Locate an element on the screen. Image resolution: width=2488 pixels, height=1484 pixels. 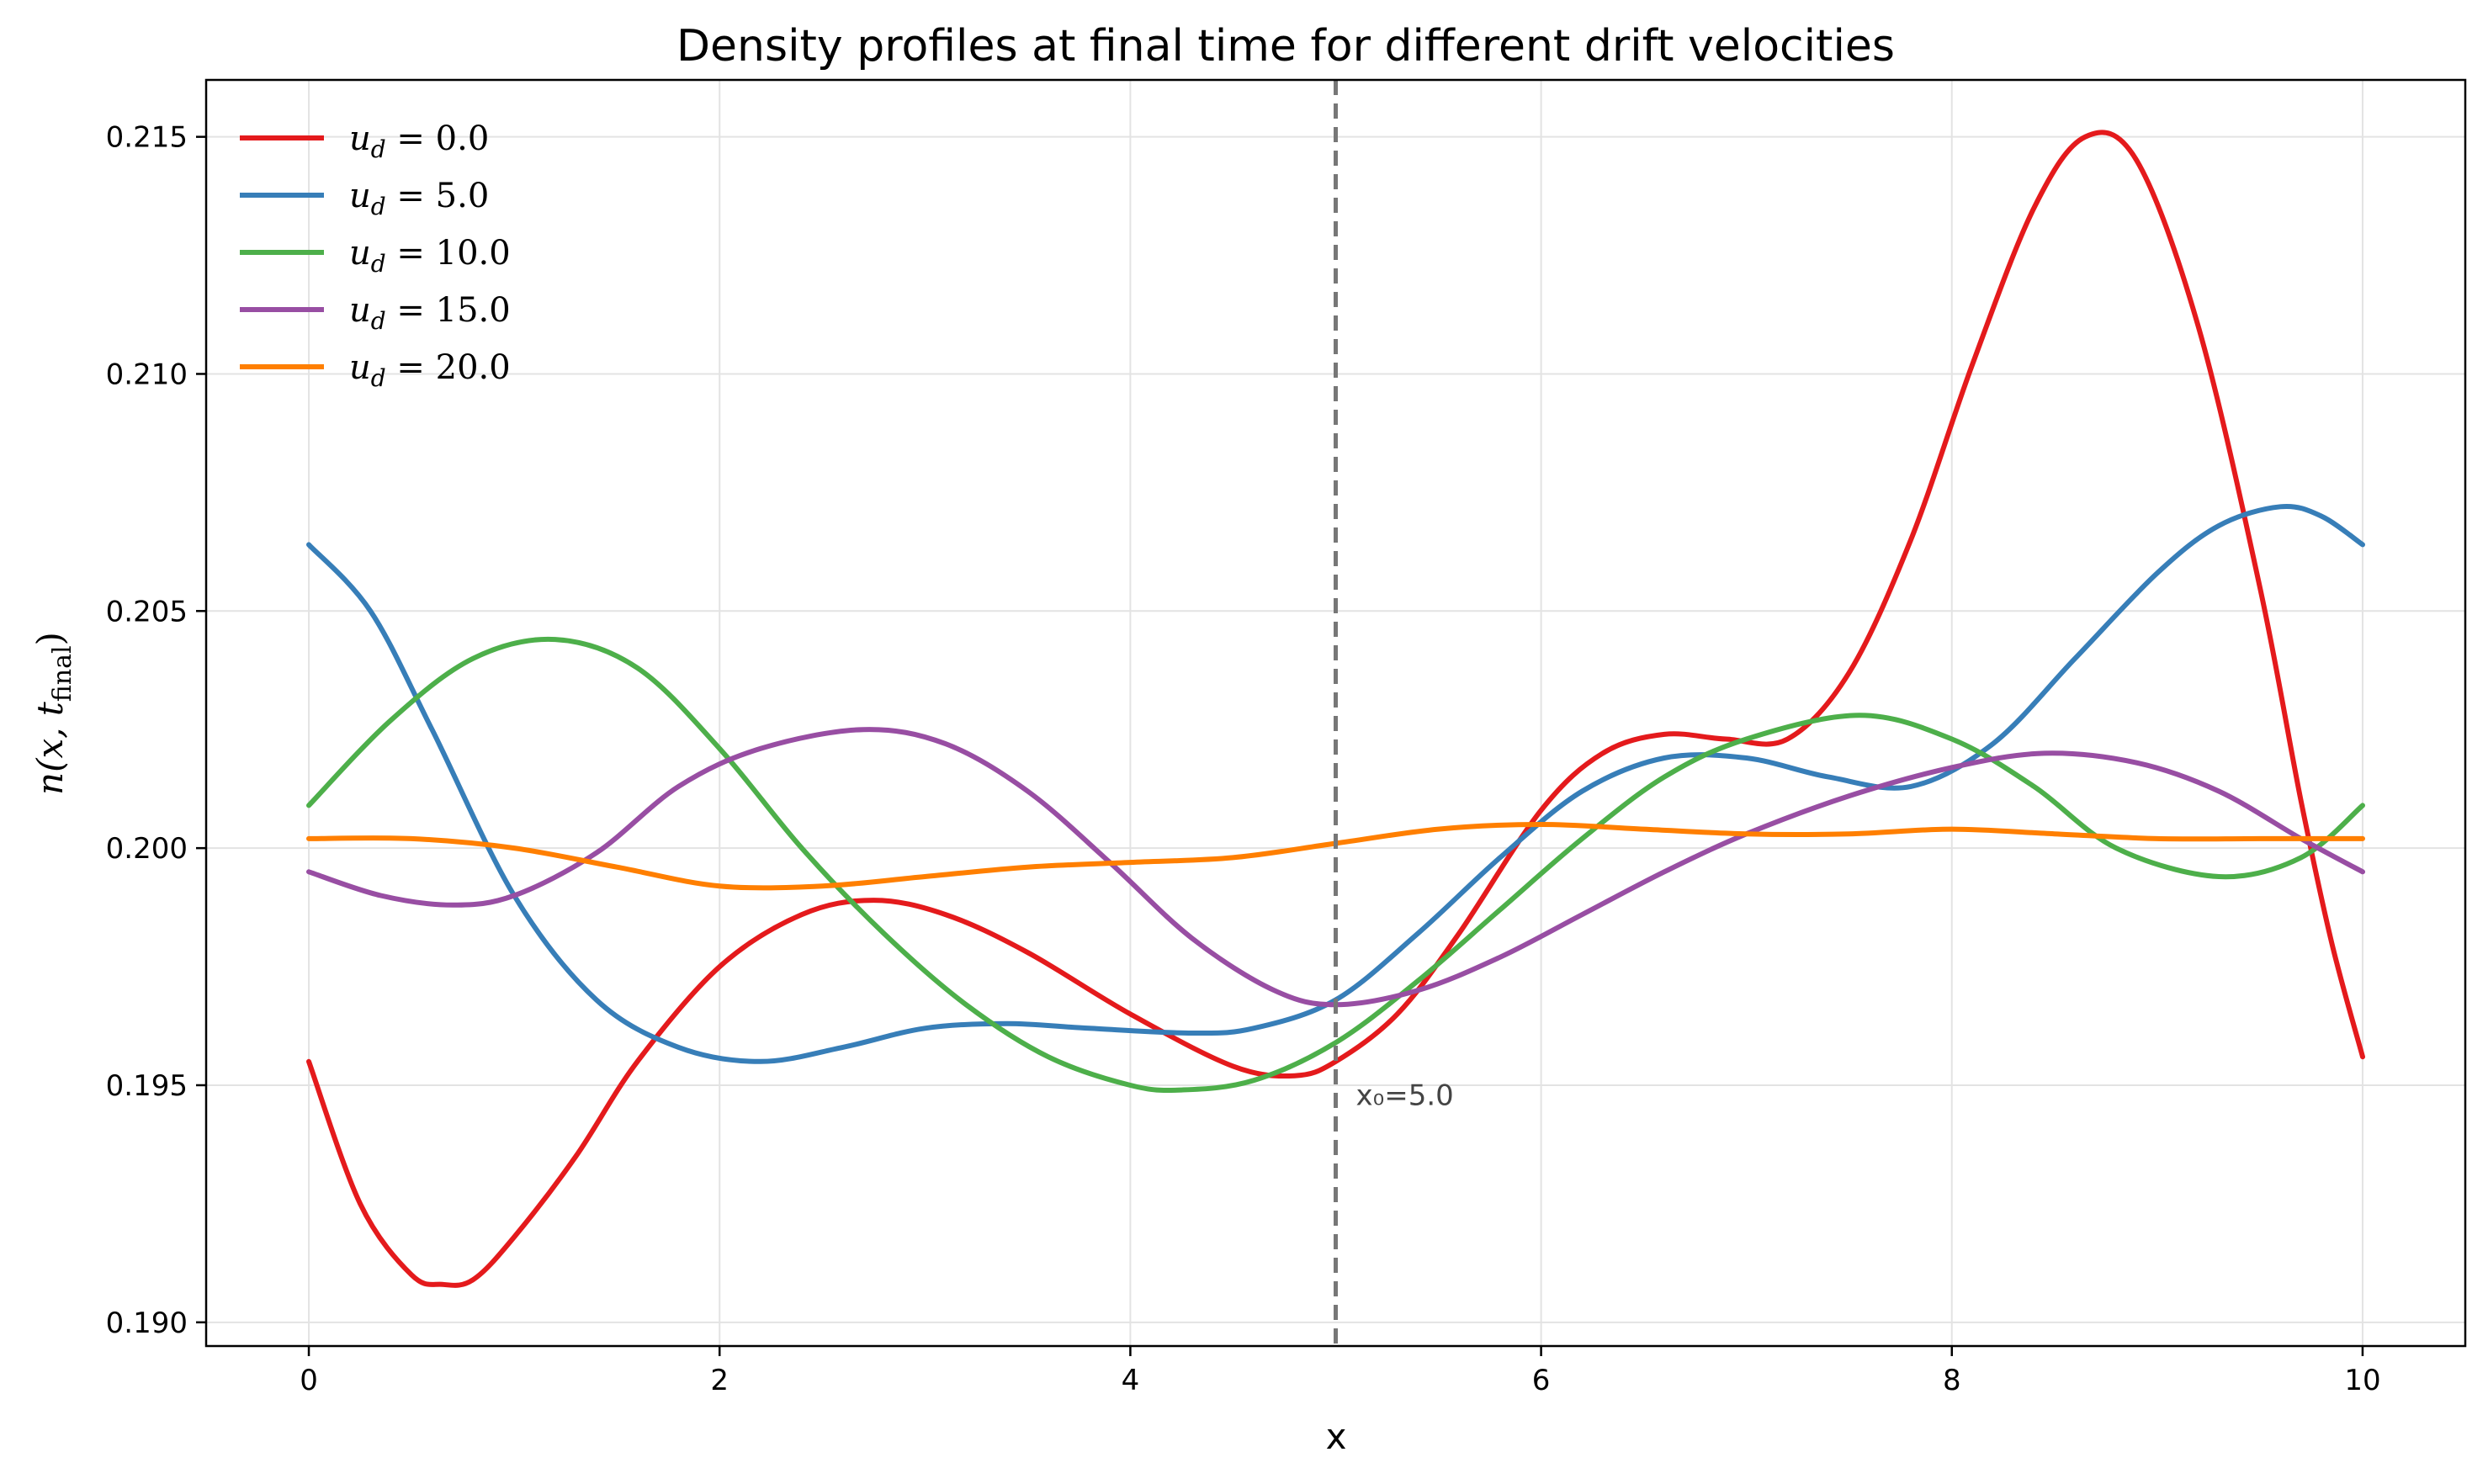
x-tick-label-1: 2 is located at coordinates (719, 1380).